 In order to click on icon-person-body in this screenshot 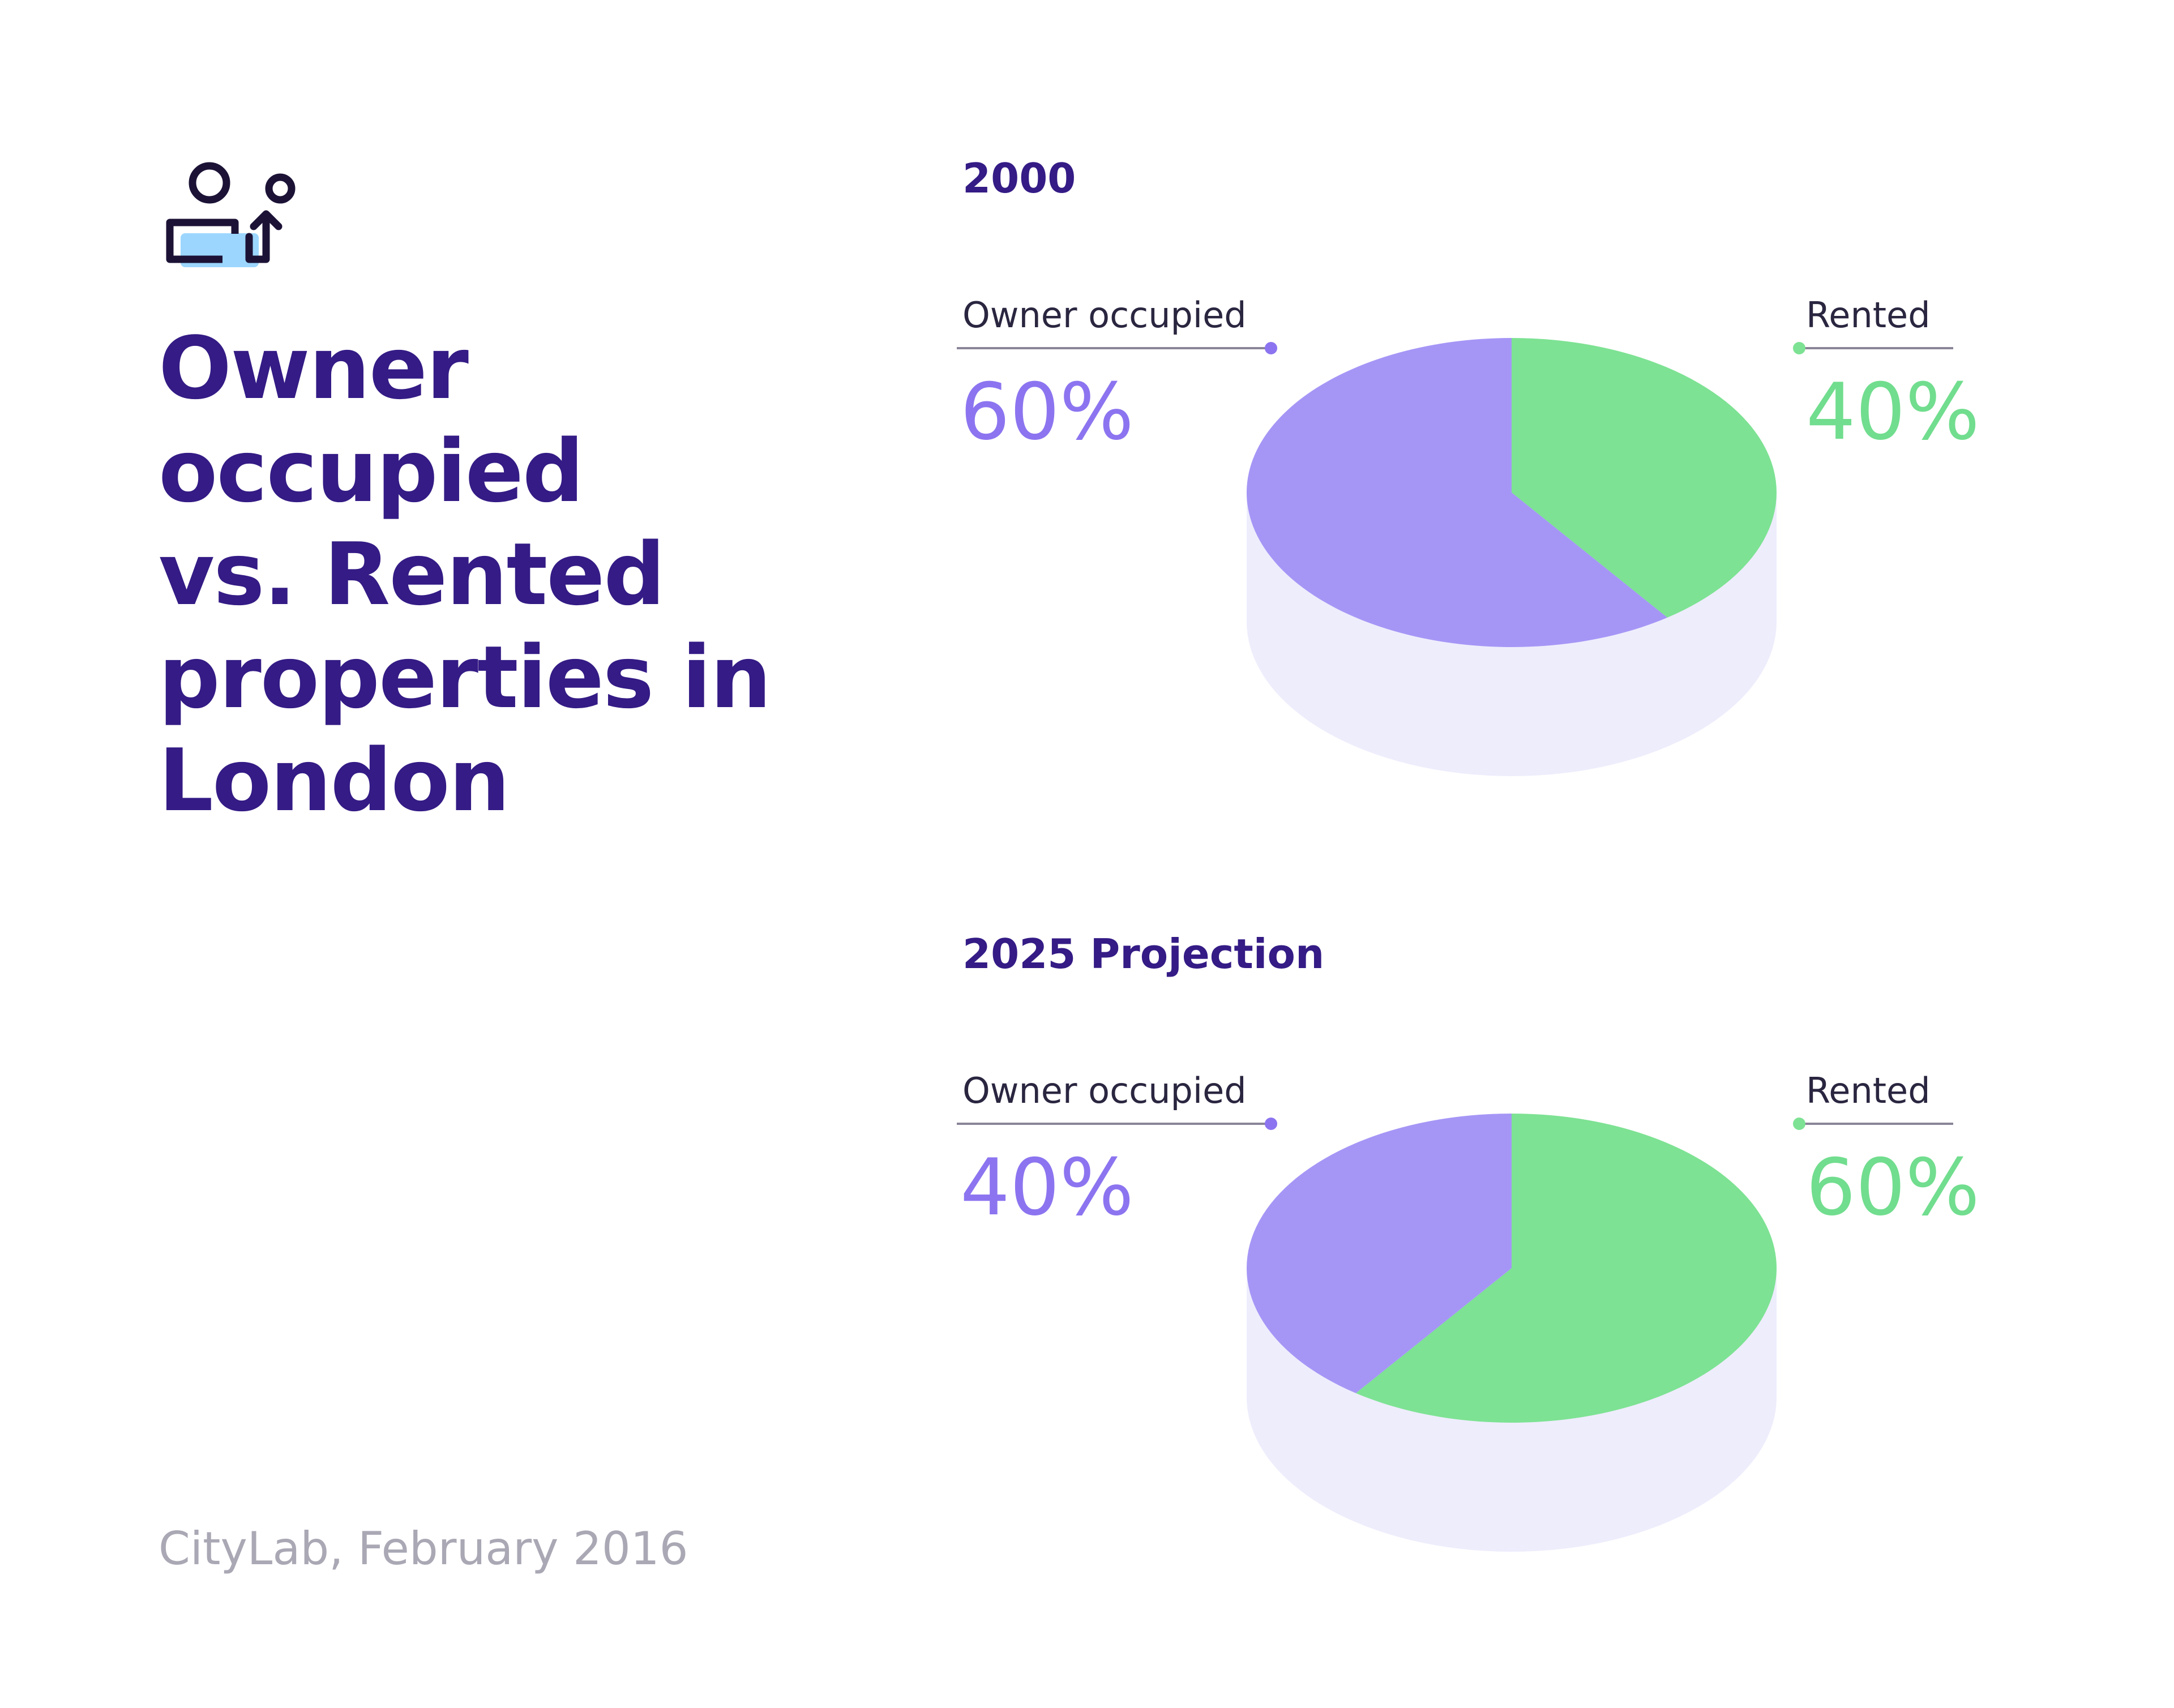, I will do `click(202, 241)`.